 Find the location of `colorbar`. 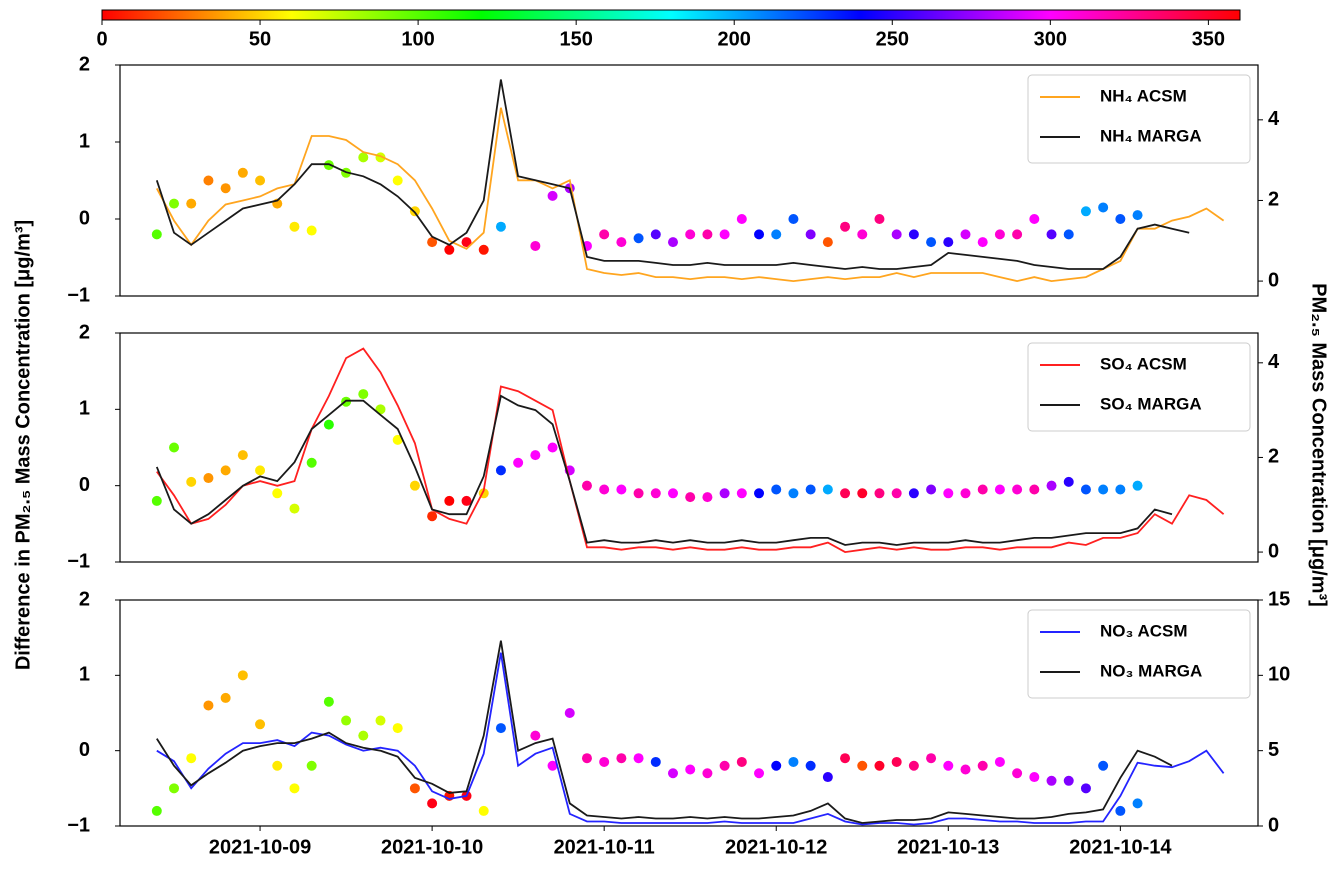

colorbar is located at coordinates (671, 15).